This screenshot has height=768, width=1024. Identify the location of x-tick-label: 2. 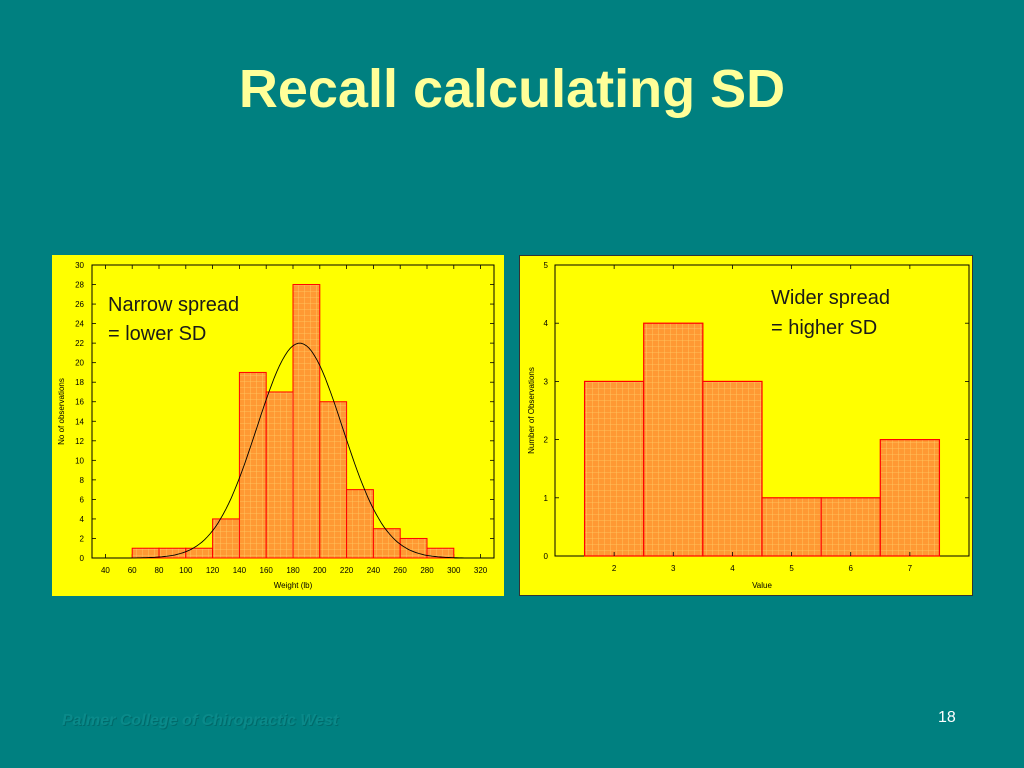
(614, 568).